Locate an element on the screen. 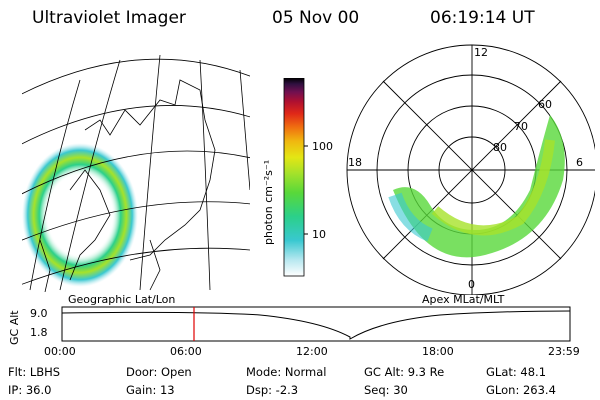 This screenshot has width=600, height=400. date-label: 05 Nov 00 is located at coordinates (316, 18).